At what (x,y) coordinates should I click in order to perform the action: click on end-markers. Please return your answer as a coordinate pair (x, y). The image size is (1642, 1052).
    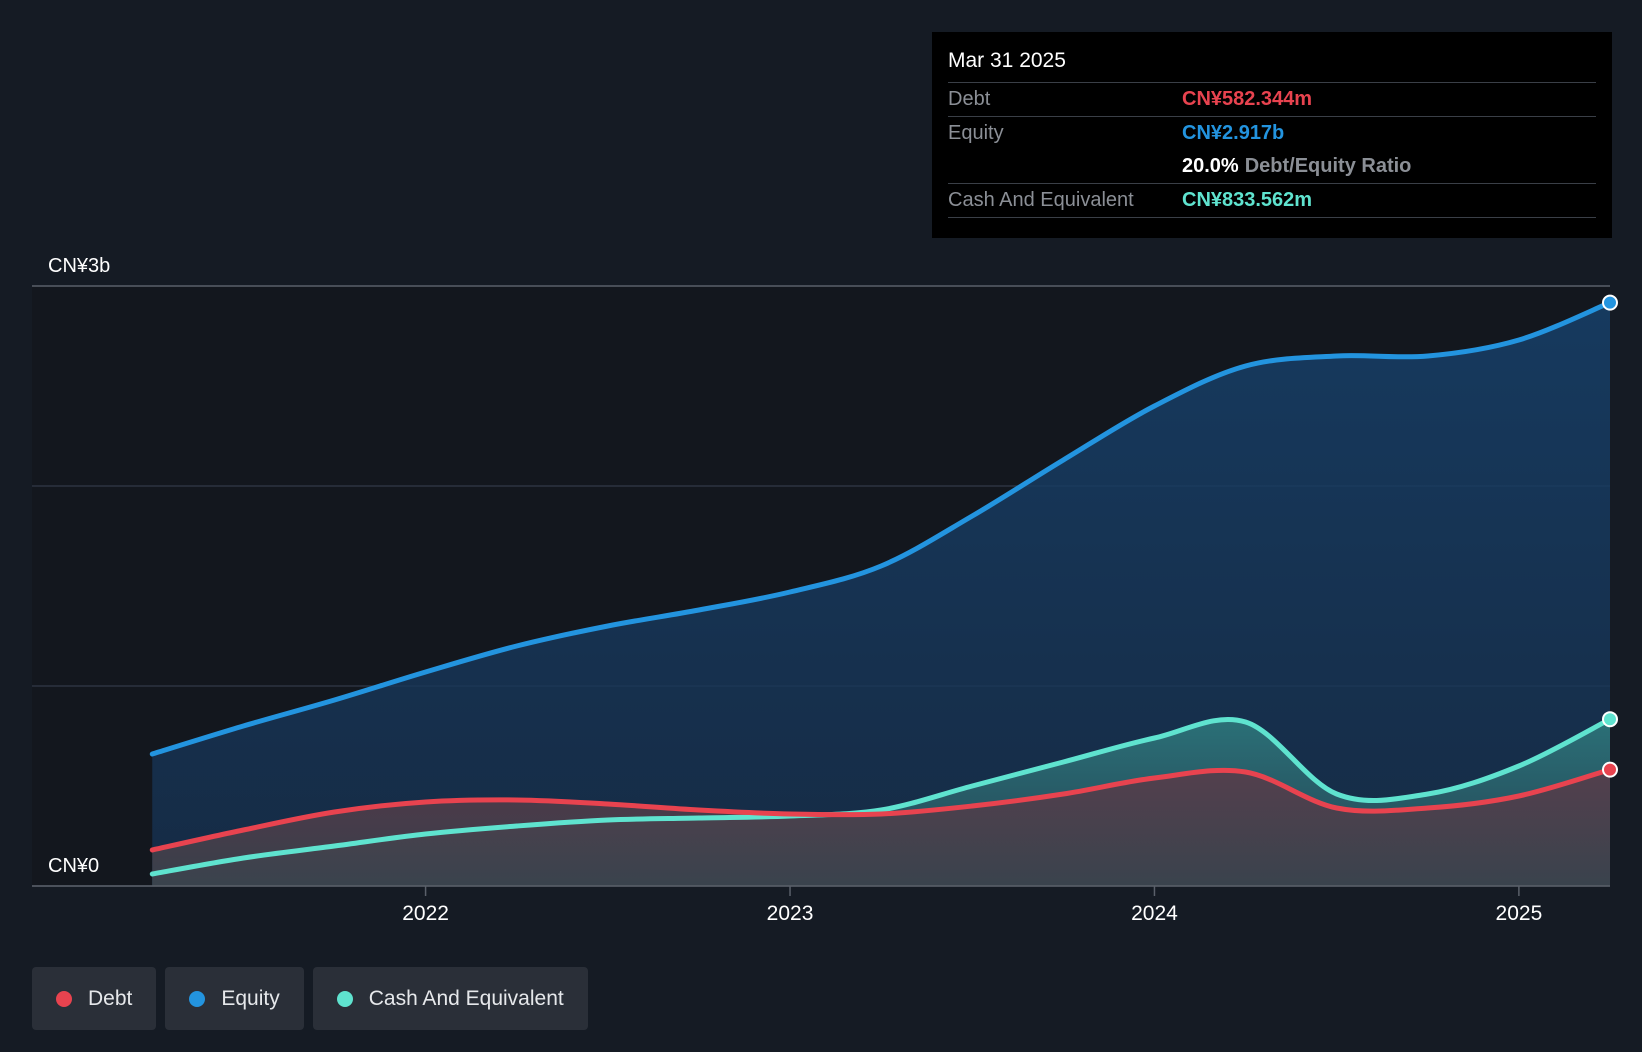
    Looking at the image, I should click on (1610, 536).